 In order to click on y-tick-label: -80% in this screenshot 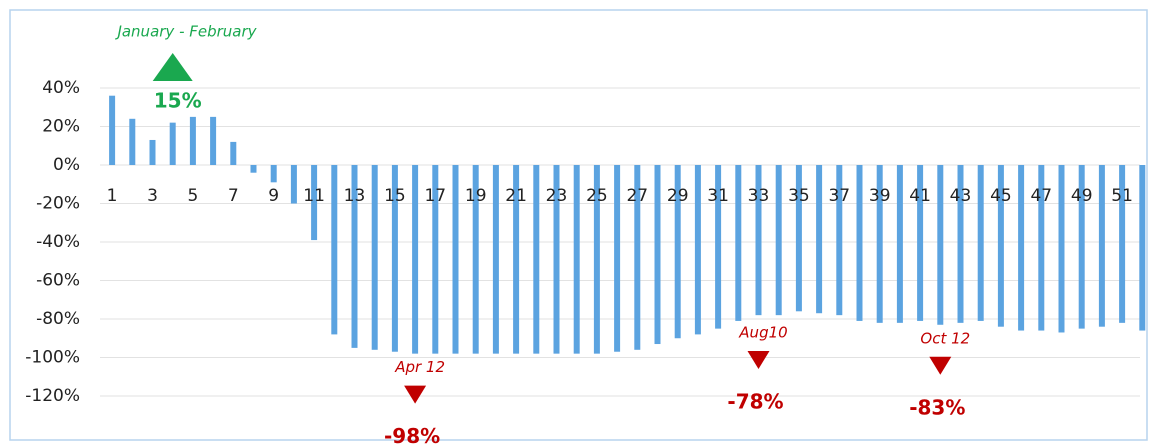, I will do `click(58, 319)`.